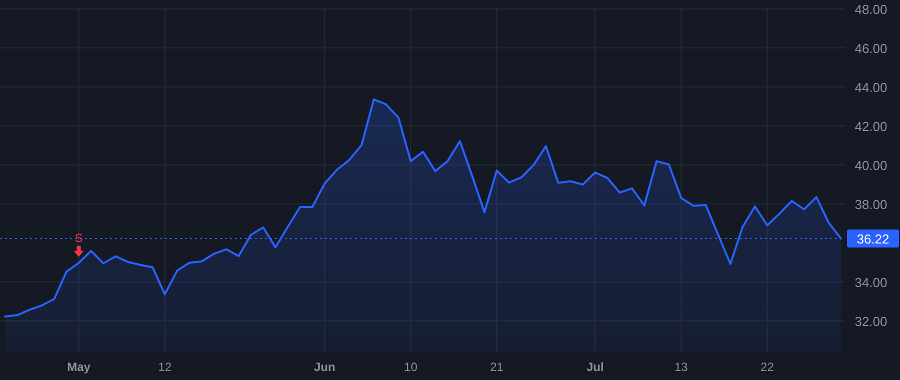 This screenshot has height=380, width=900. What do you see at coordinates (871, 87) in the screenshot?
I see `y-tick-label: 44.00` at bounding box center [871, 87].